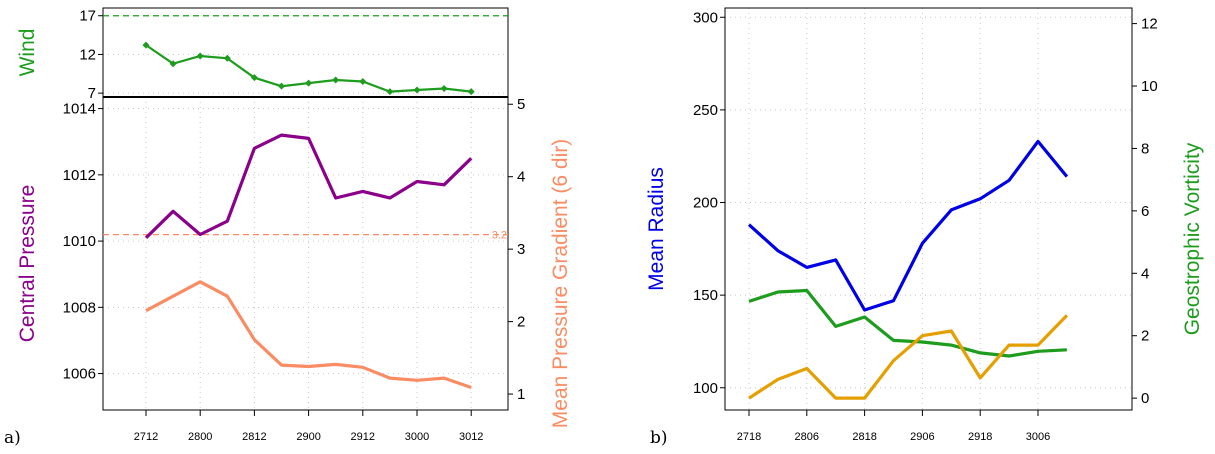 The width and height of the screenshot is (1215, 454). What do you see at coordinates (1149, 86) in the screenshot?
I see `vorticity-y-tick-label-10: 10` at bounding box center [1149, 86].